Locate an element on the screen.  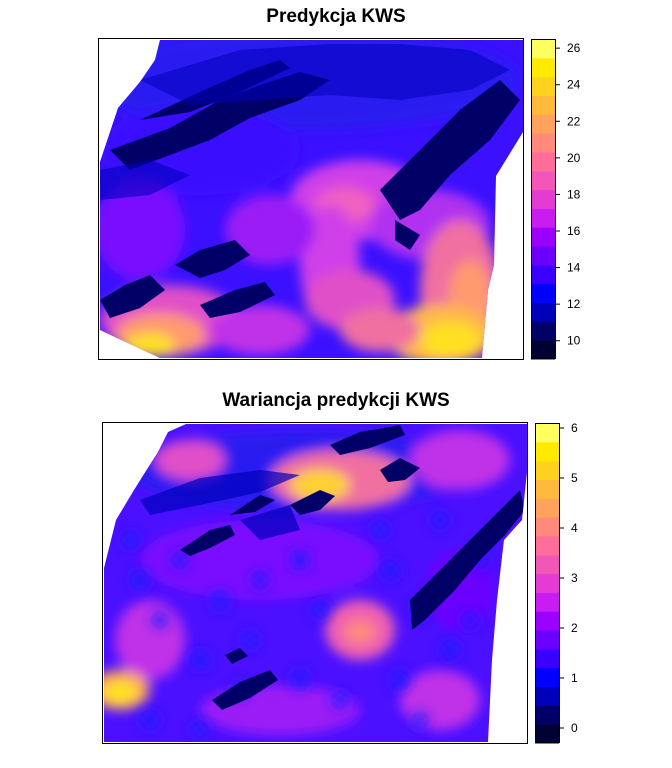
prediction-colorbar-tick-label: 24 is located at coordinates (574, 85).